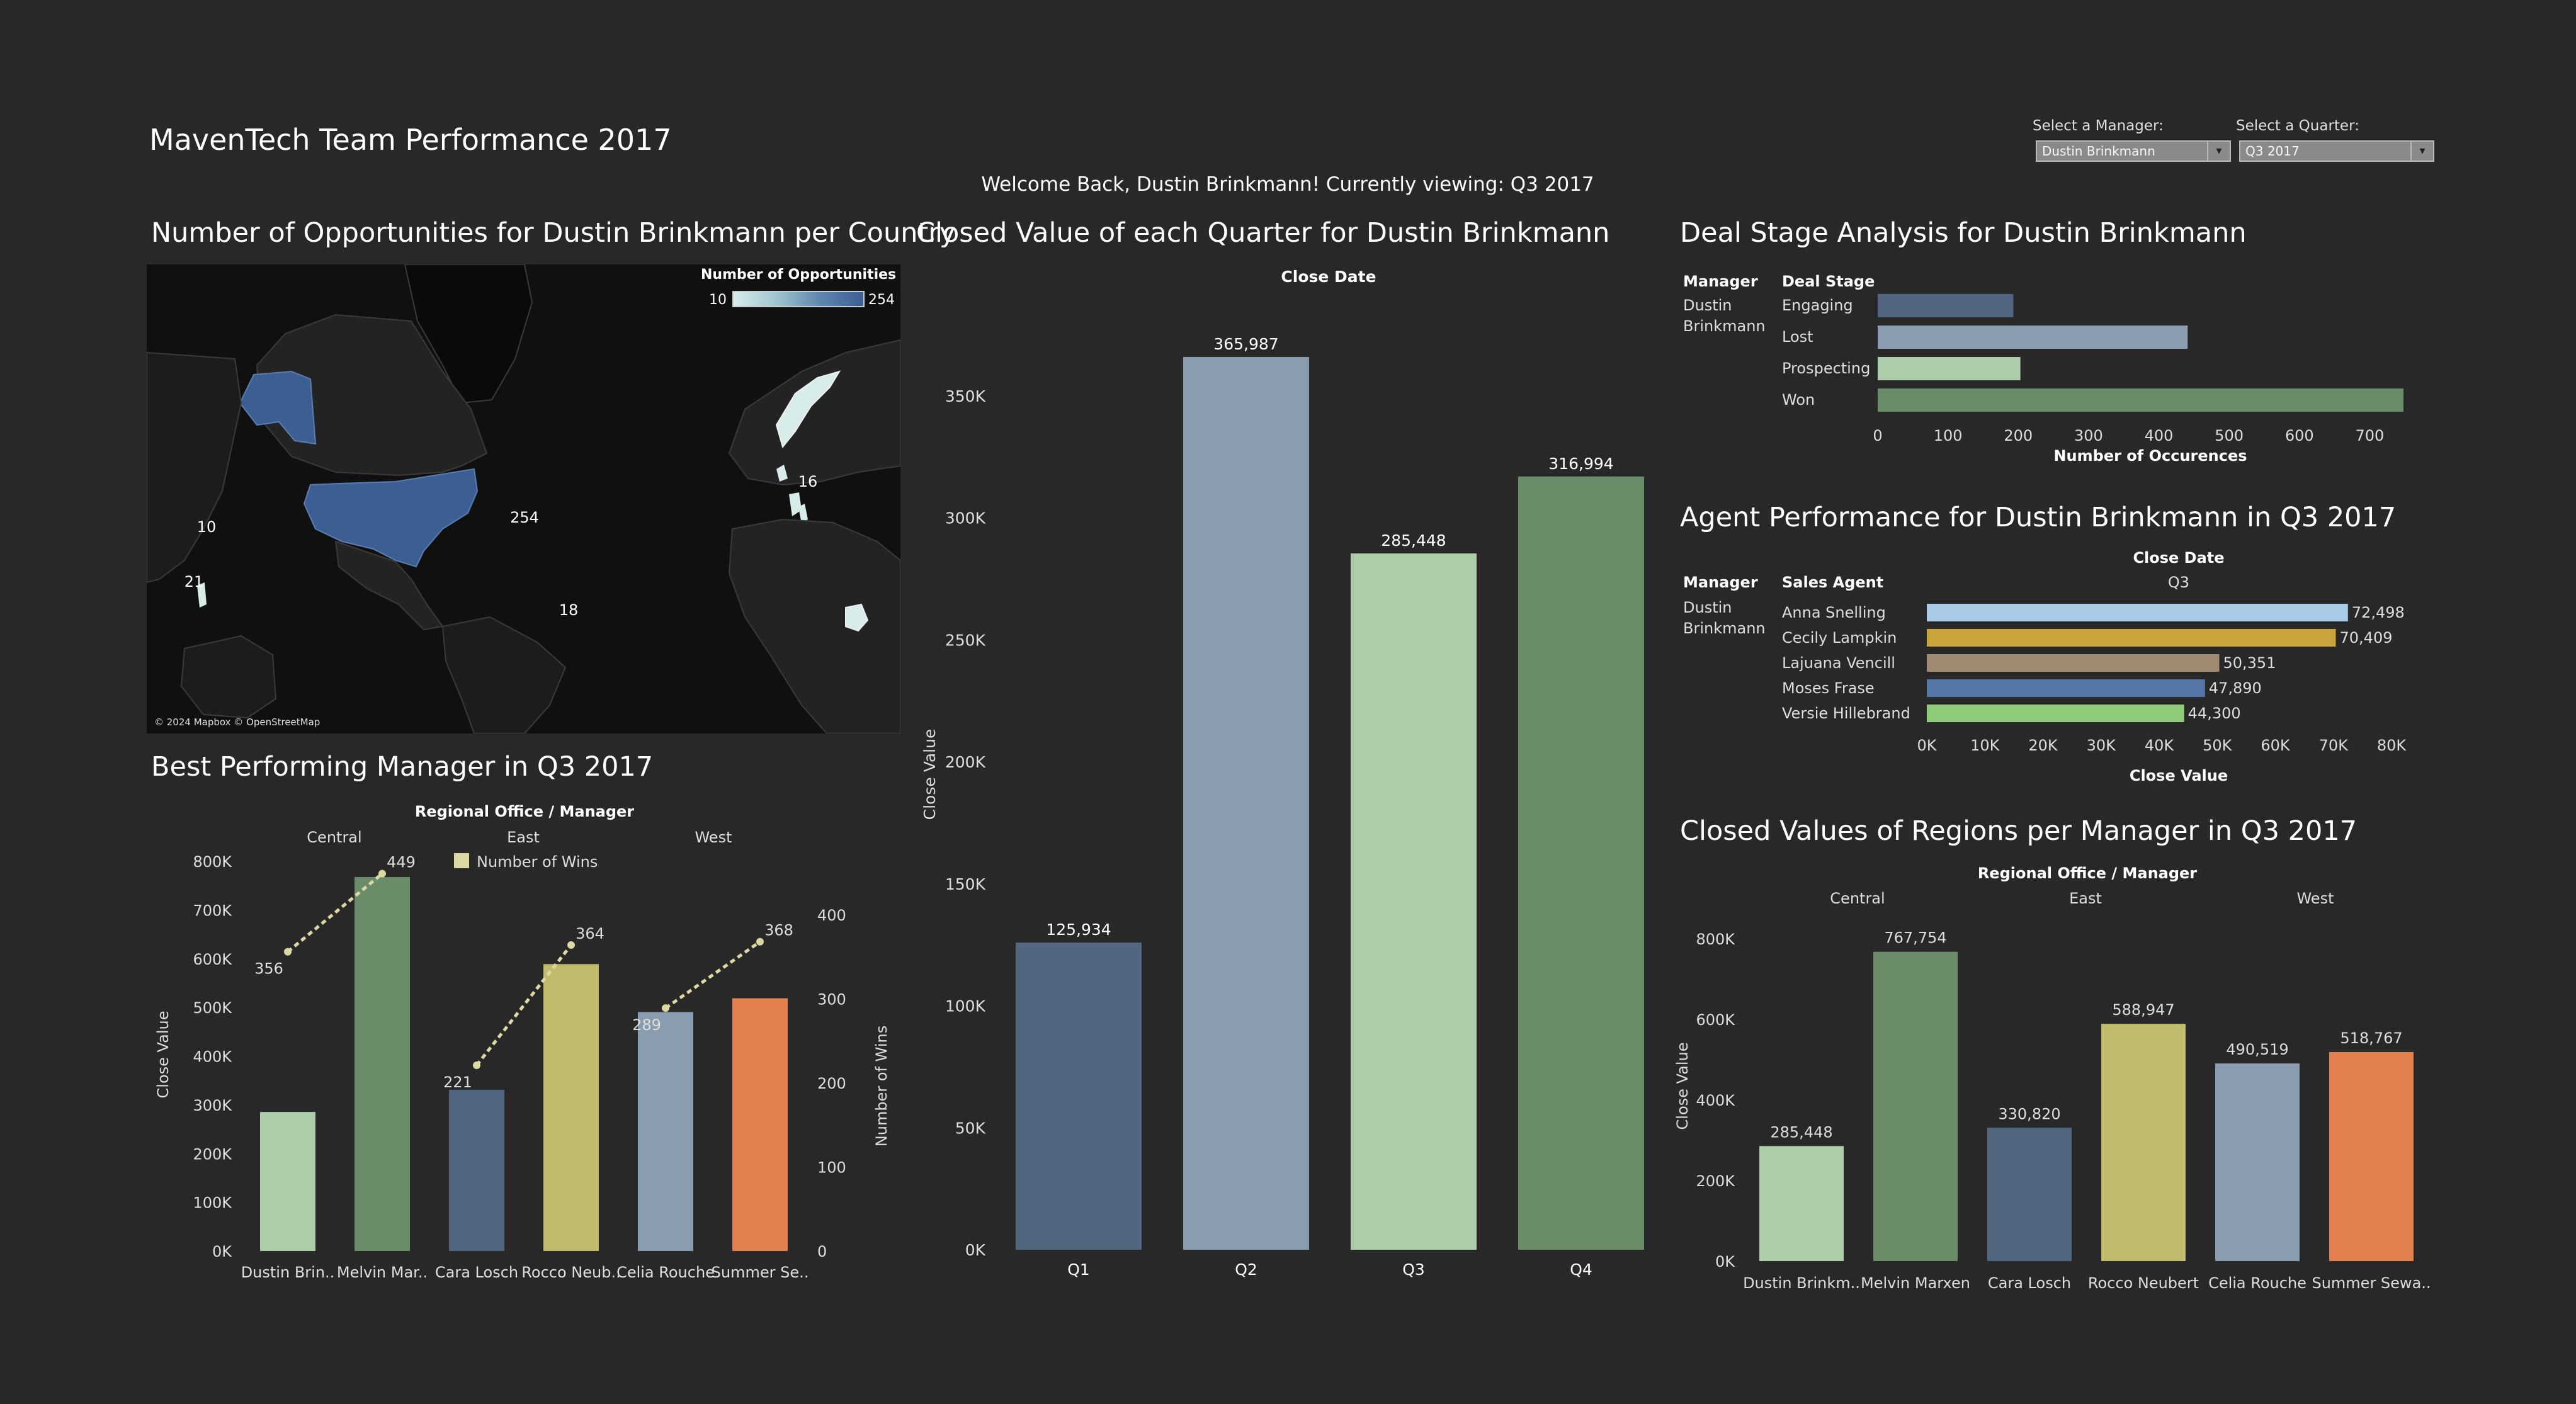 This screenshot has width=2576, height=1404. I want to click on agent-name: Cecily Lampkin, so click(1839, 638).